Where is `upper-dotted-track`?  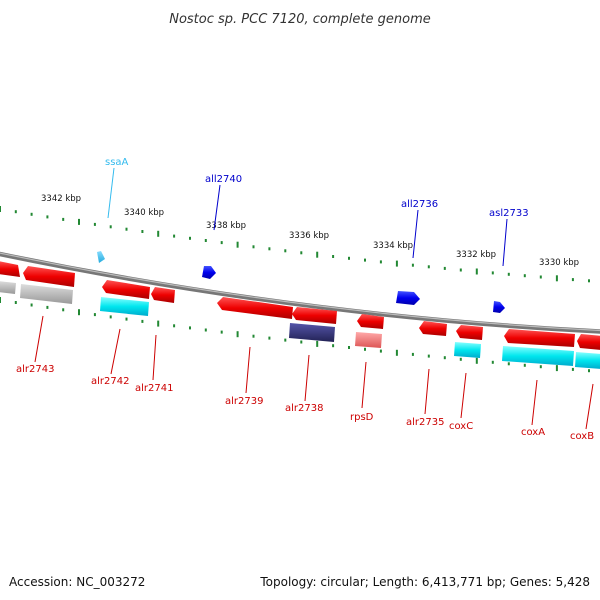
upper-dotted-track is located at coordinates (295, 244).